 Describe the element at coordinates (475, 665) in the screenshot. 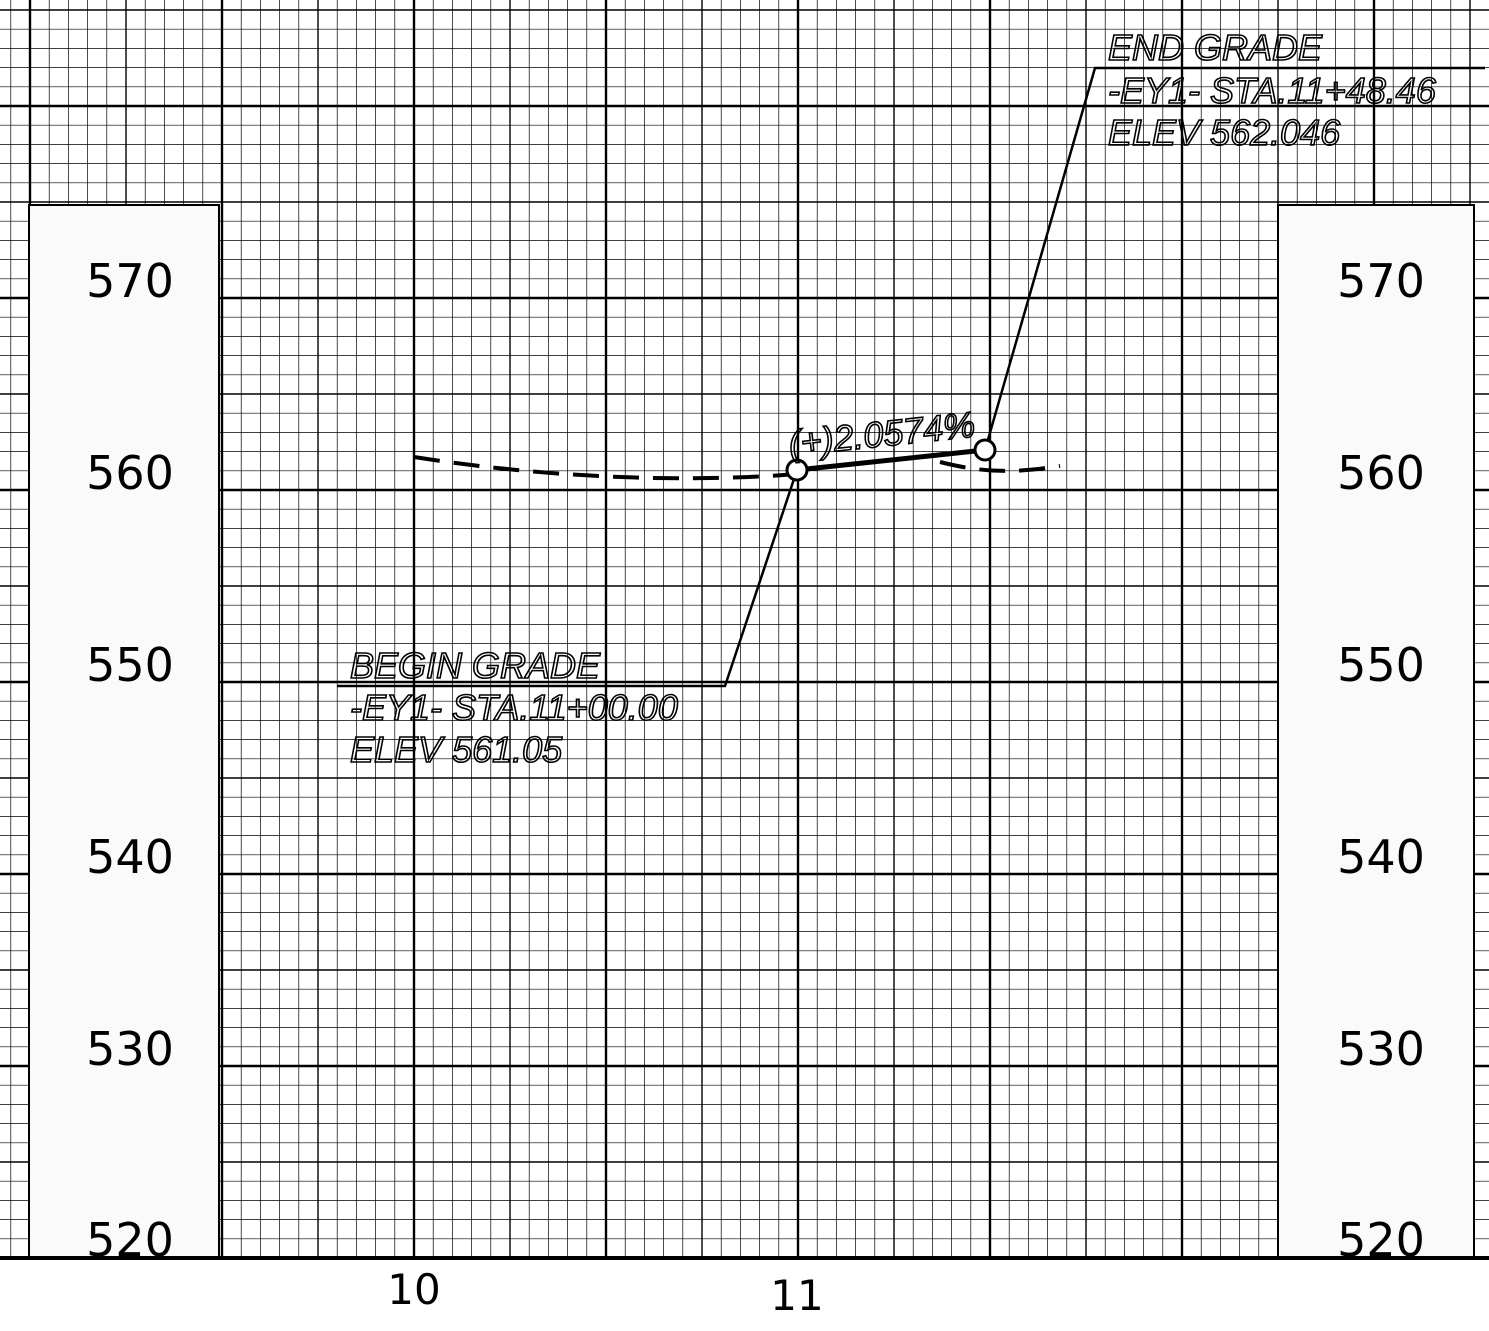

I see `begin-grade-title: BEGIN GRADE` at that location.